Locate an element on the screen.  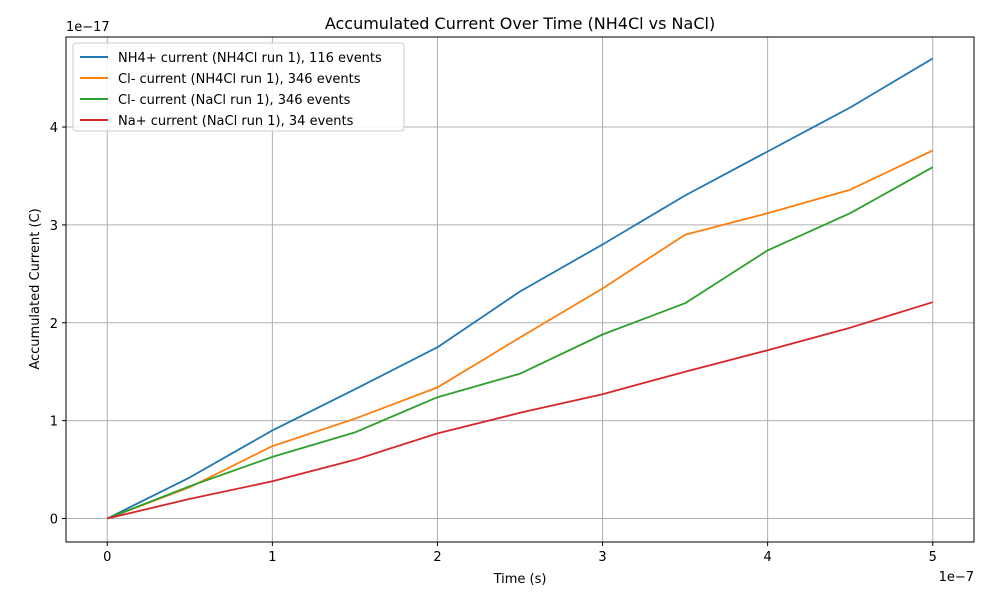
y-tick-label: 0 is located at coordinates (54, 520).